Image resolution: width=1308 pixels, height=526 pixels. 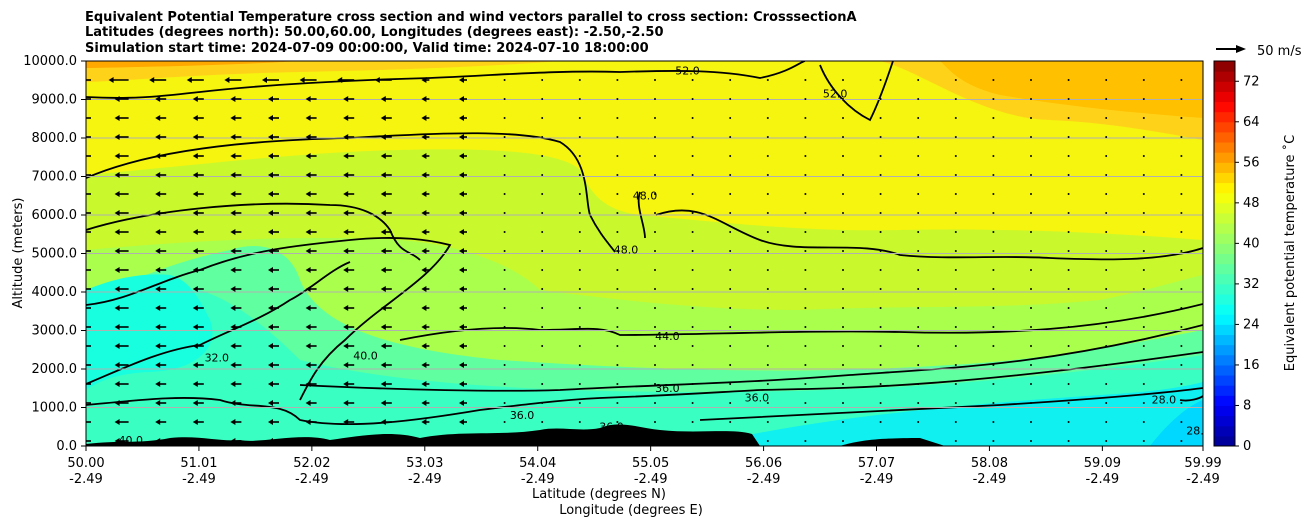 What do you see at coordinates (1241, 49) in the screenshot?
I see `quiver-key-arrow-icon` at bounding box center [1241, 49].